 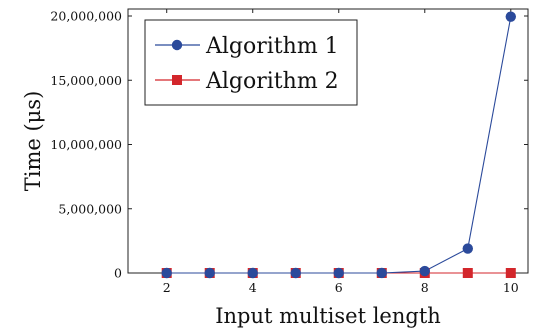 What do you see at coordinates (272, 81) in the screenshot?
I see `legend-label-algorithm-2: Algorithm 2` at bounding box center [272, 81].